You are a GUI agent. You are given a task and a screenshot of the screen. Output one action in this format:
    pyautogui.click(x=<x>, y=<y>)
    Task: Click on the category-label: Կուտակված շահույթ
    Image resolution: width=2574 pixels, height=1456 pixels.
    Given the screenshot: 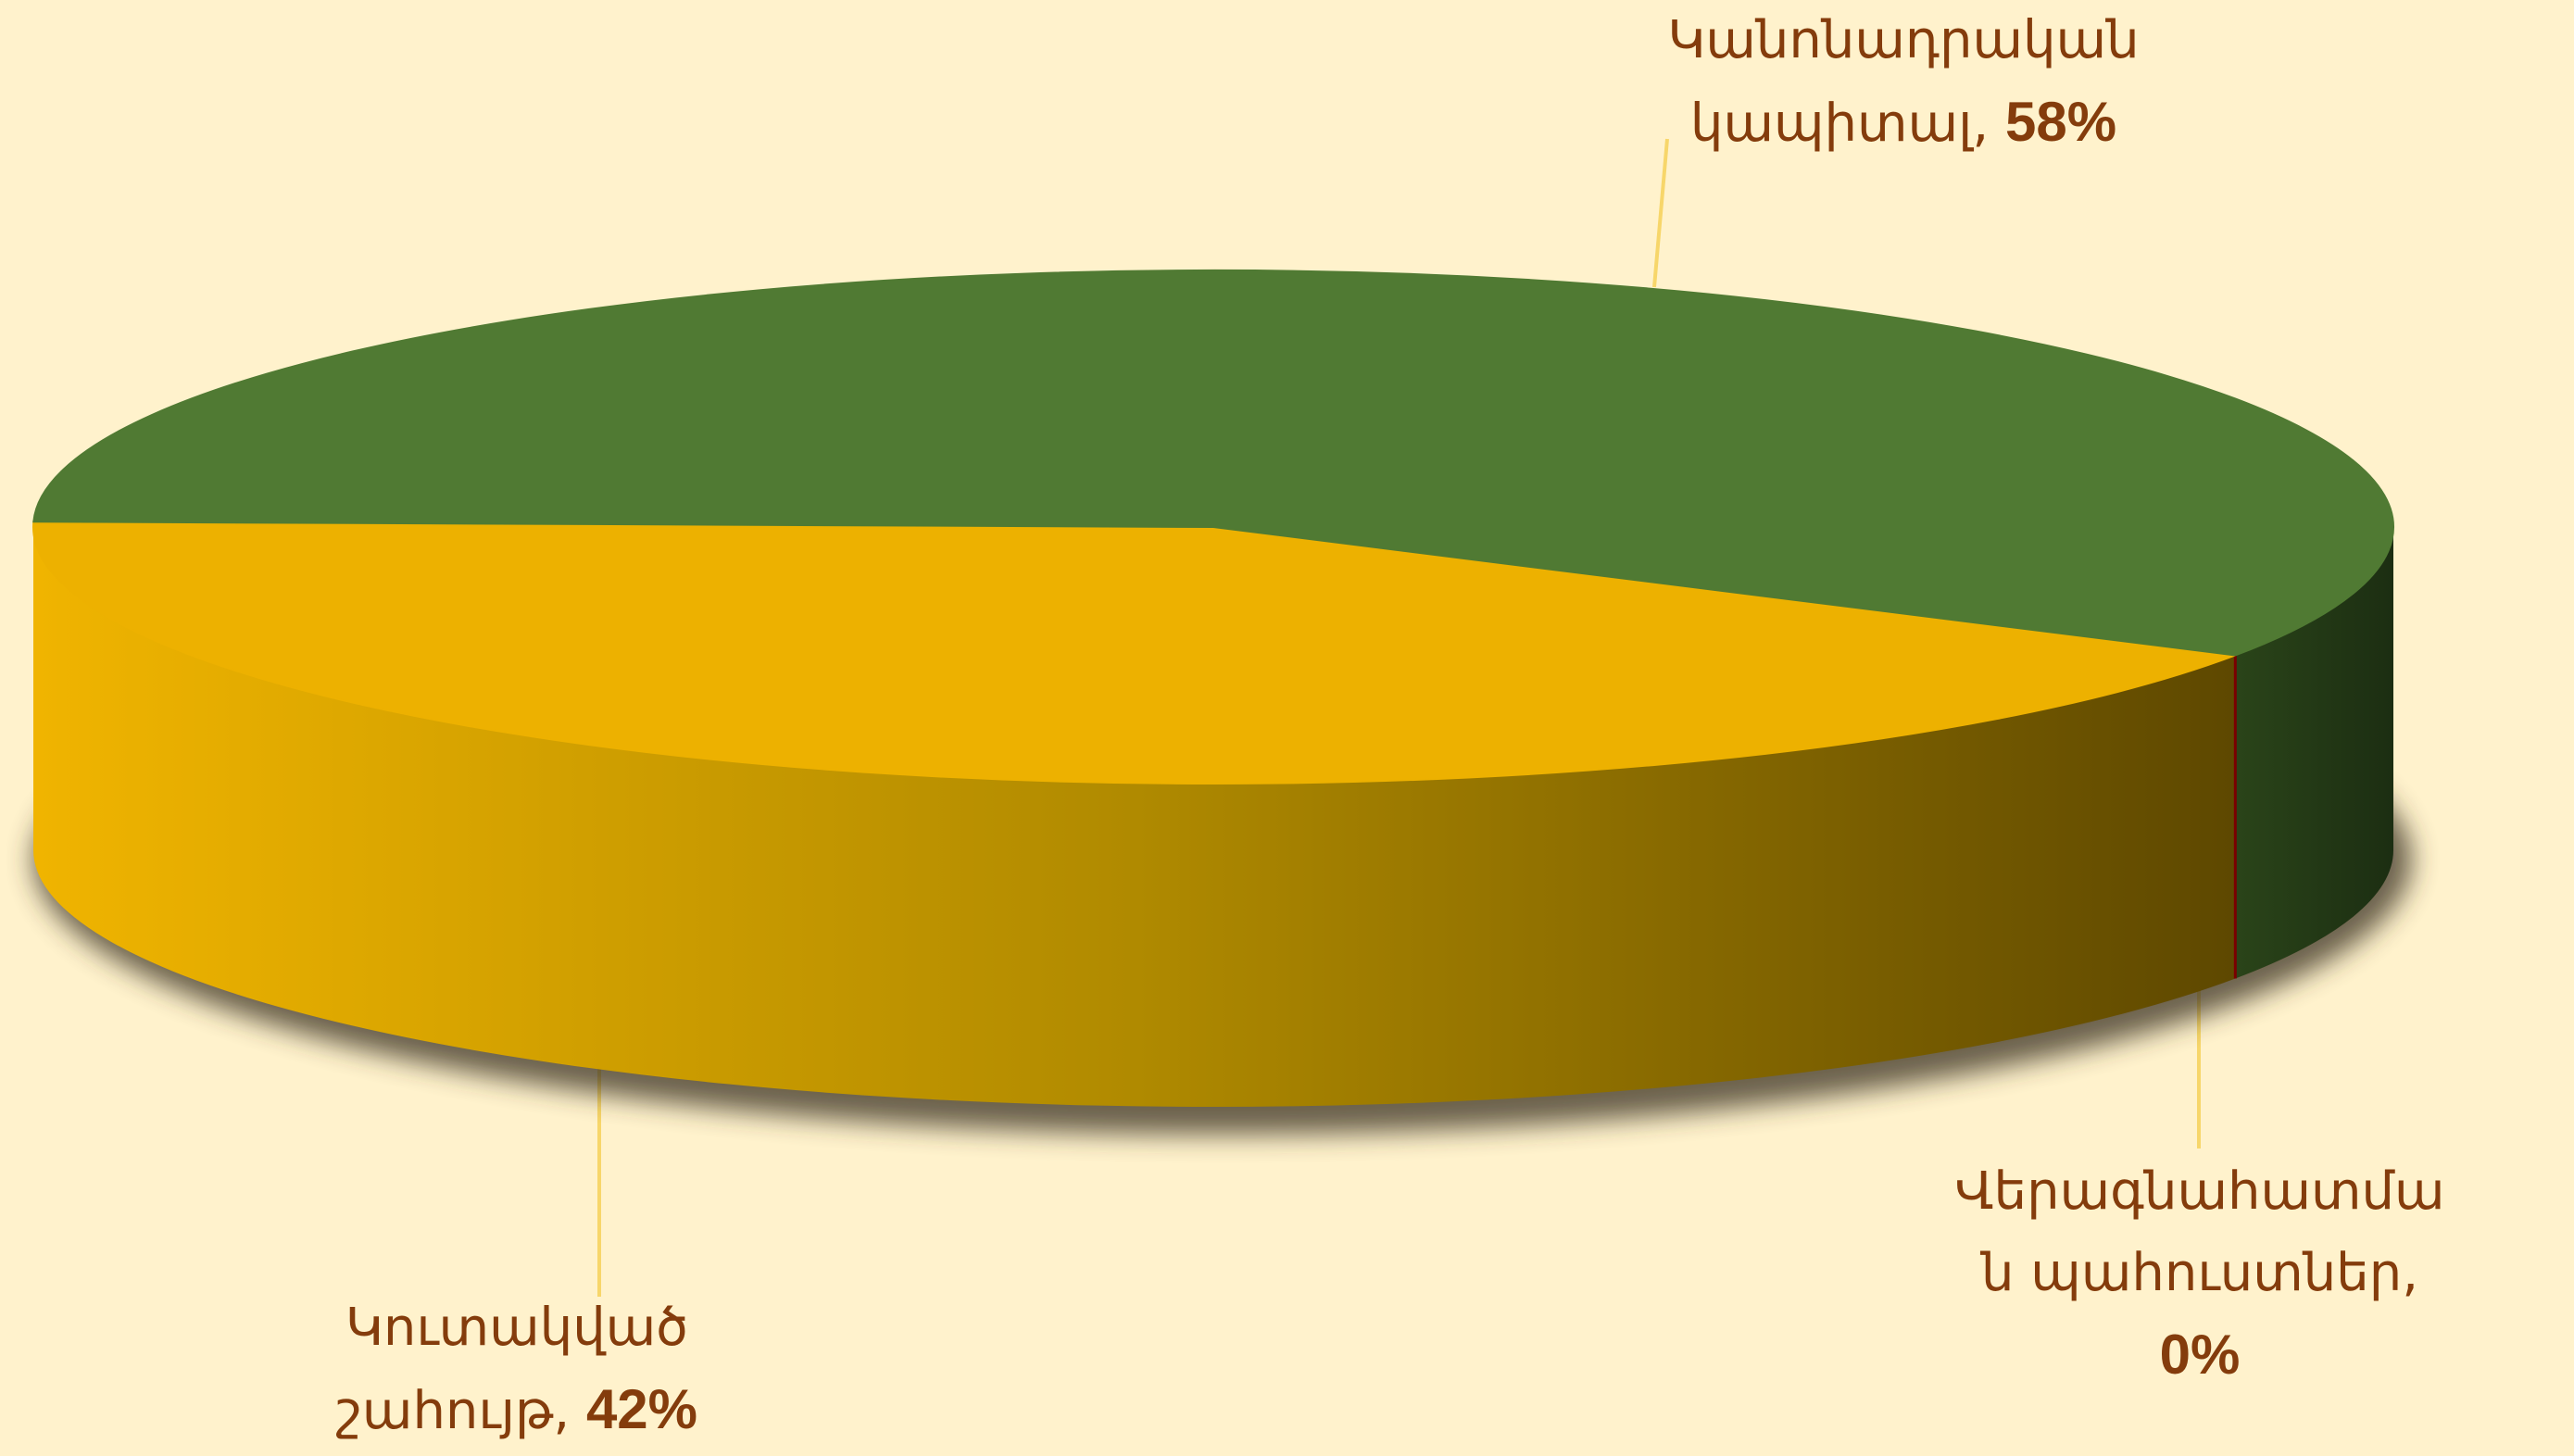 What is the action you would take?
    pyautogui.click(x=512, y=1369)
    